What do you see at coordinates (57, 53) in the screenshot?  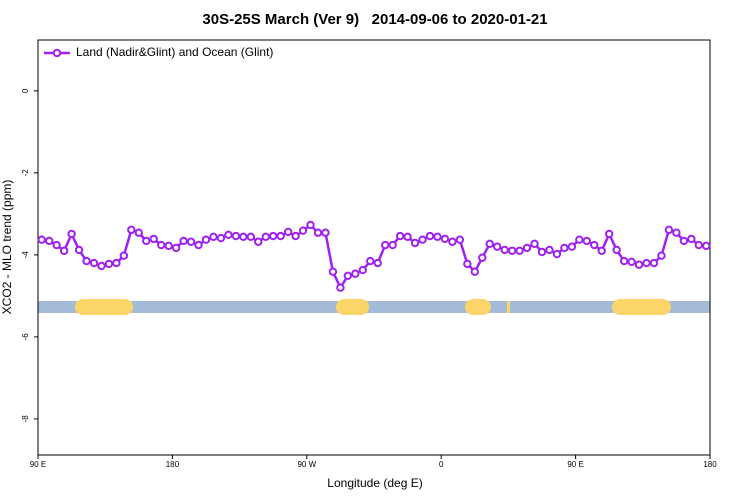 I see `legend-marker` at bounding box center [57, 53].